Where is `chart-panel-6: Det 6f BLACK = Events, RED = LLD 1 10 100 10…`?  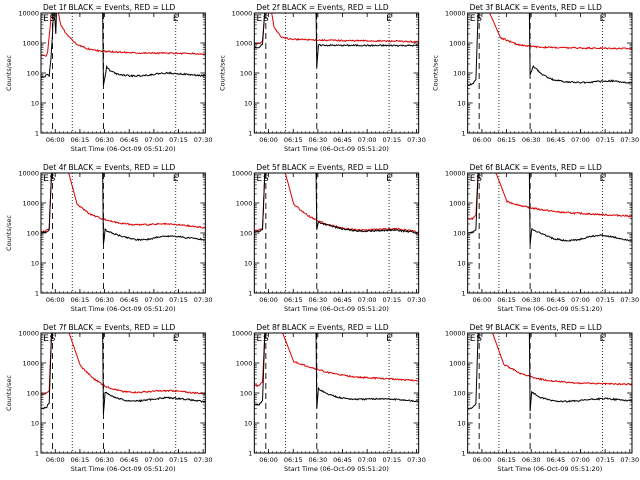 chart-panel-6: Det 6f BLACK = Events, RED = LLD 1 10 100 10… is located at coordinates (542, 238).